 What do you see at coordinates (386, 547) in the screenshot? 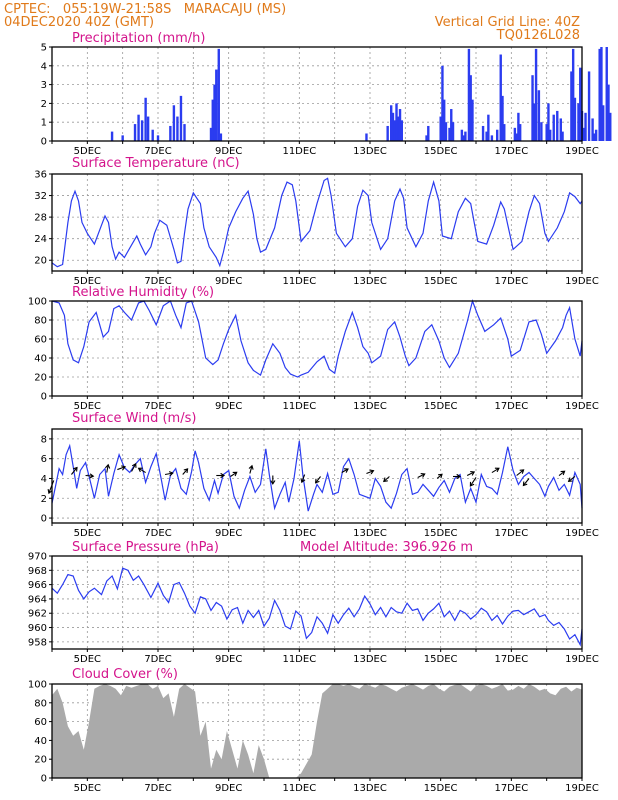
I see `model-altitude-annotation: Model Altitude: 396.926 m` at bounding box center [386, 547].